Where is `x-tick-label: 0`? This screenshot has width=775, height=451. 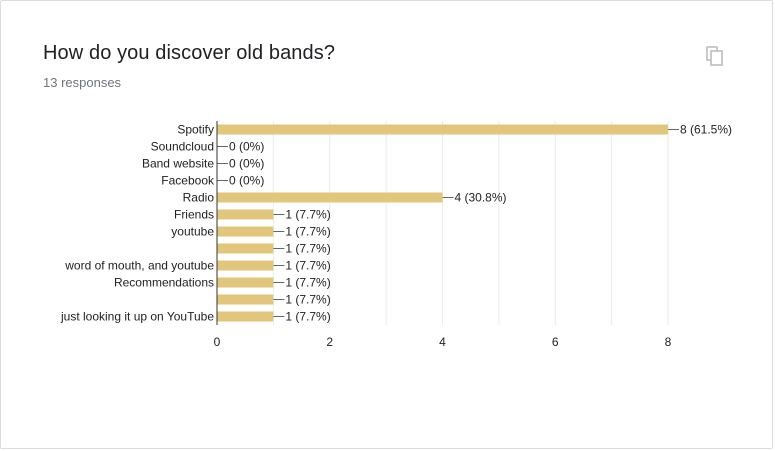
x-tick-label: 0 is located at coordinates (217, 342).